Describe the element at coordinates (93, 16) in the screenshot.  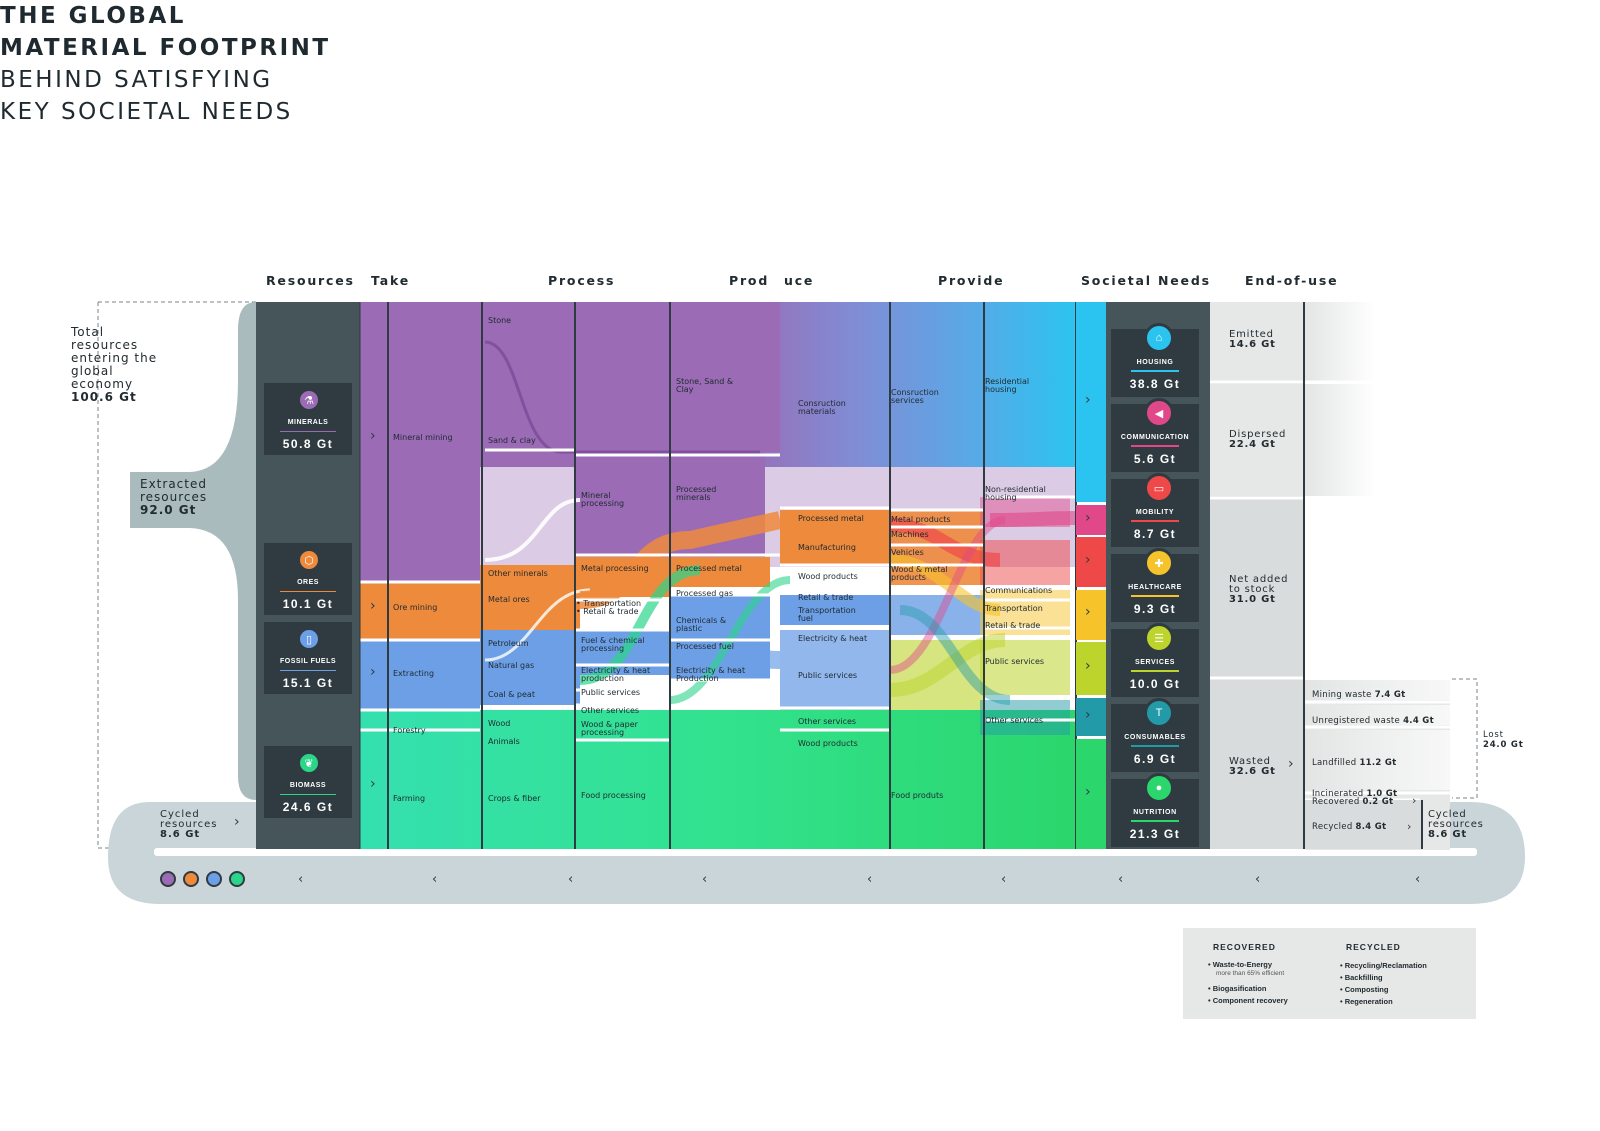
I see `title-line-1: THE GLOBAL` at that location.